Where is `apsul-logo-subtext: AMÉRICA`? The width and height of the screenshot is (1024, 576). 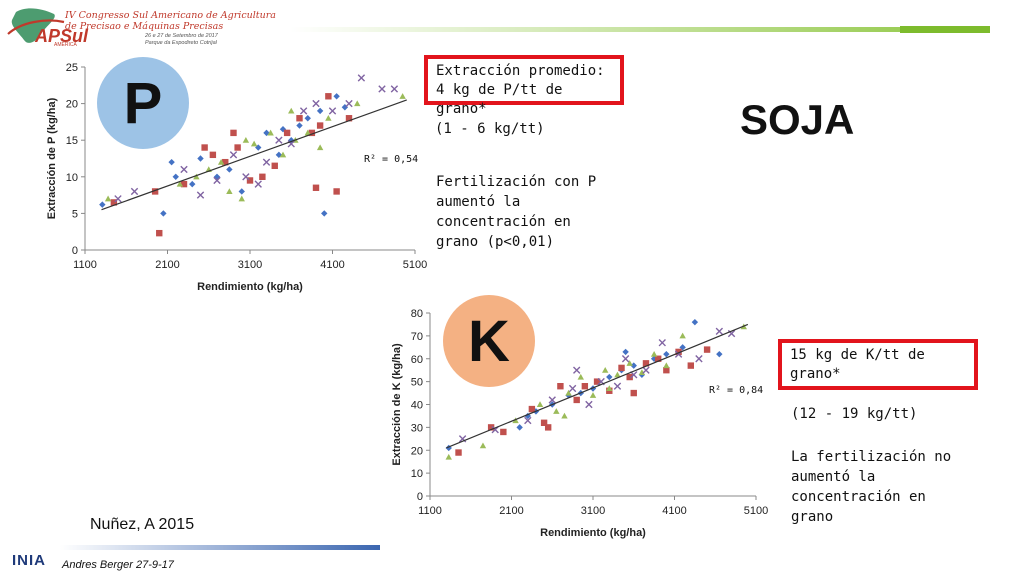
apsul-logo-subtext: AMÉRICA is located at coordinates (65, 45).